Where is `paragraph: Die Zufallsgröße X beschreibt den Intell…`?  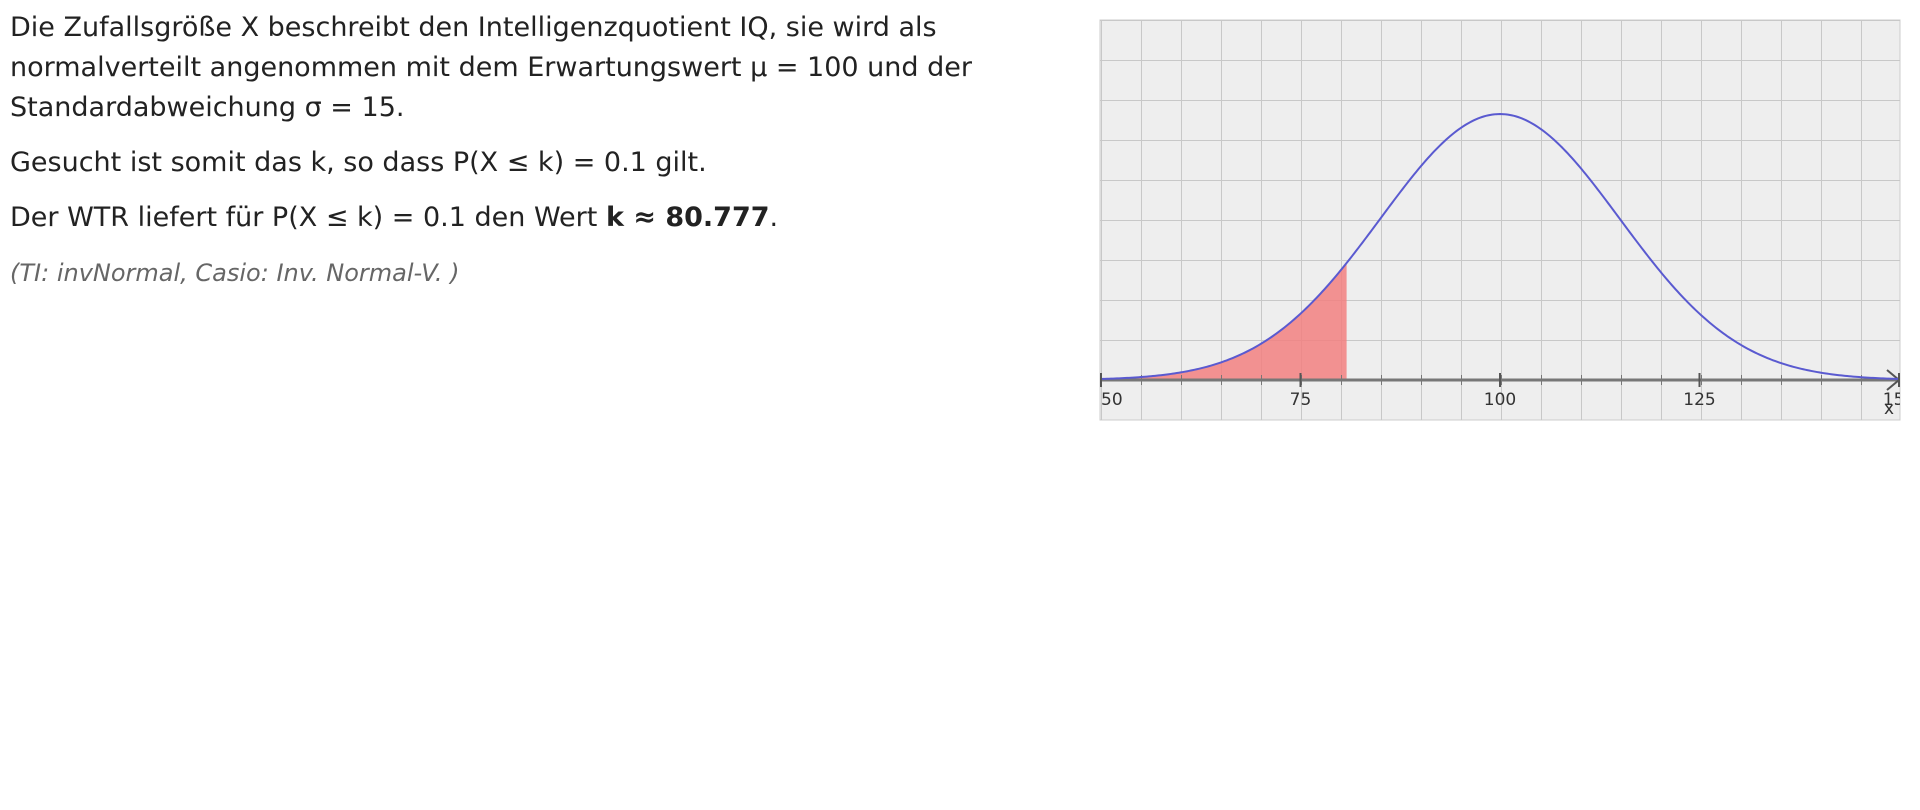
paragraph: Die Zufallsgröße X beschreibt den Intell… is located at coordinates (491, 67).